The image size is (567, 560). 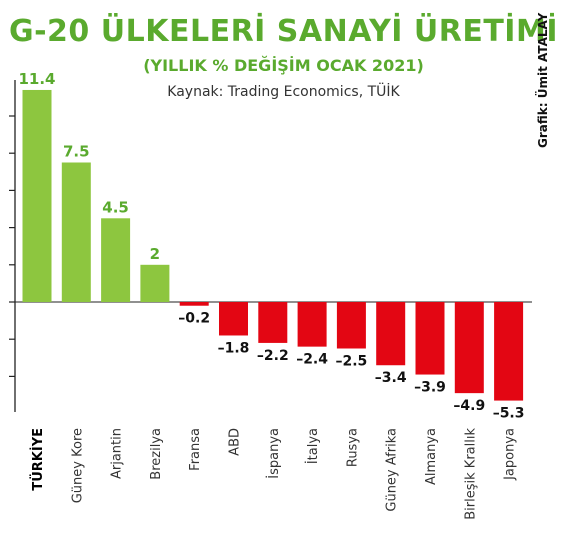 What do you see at coordinates (431, 456) in the screenshot?
I see `category-label: Almanya` at bounding box center [431, 456].